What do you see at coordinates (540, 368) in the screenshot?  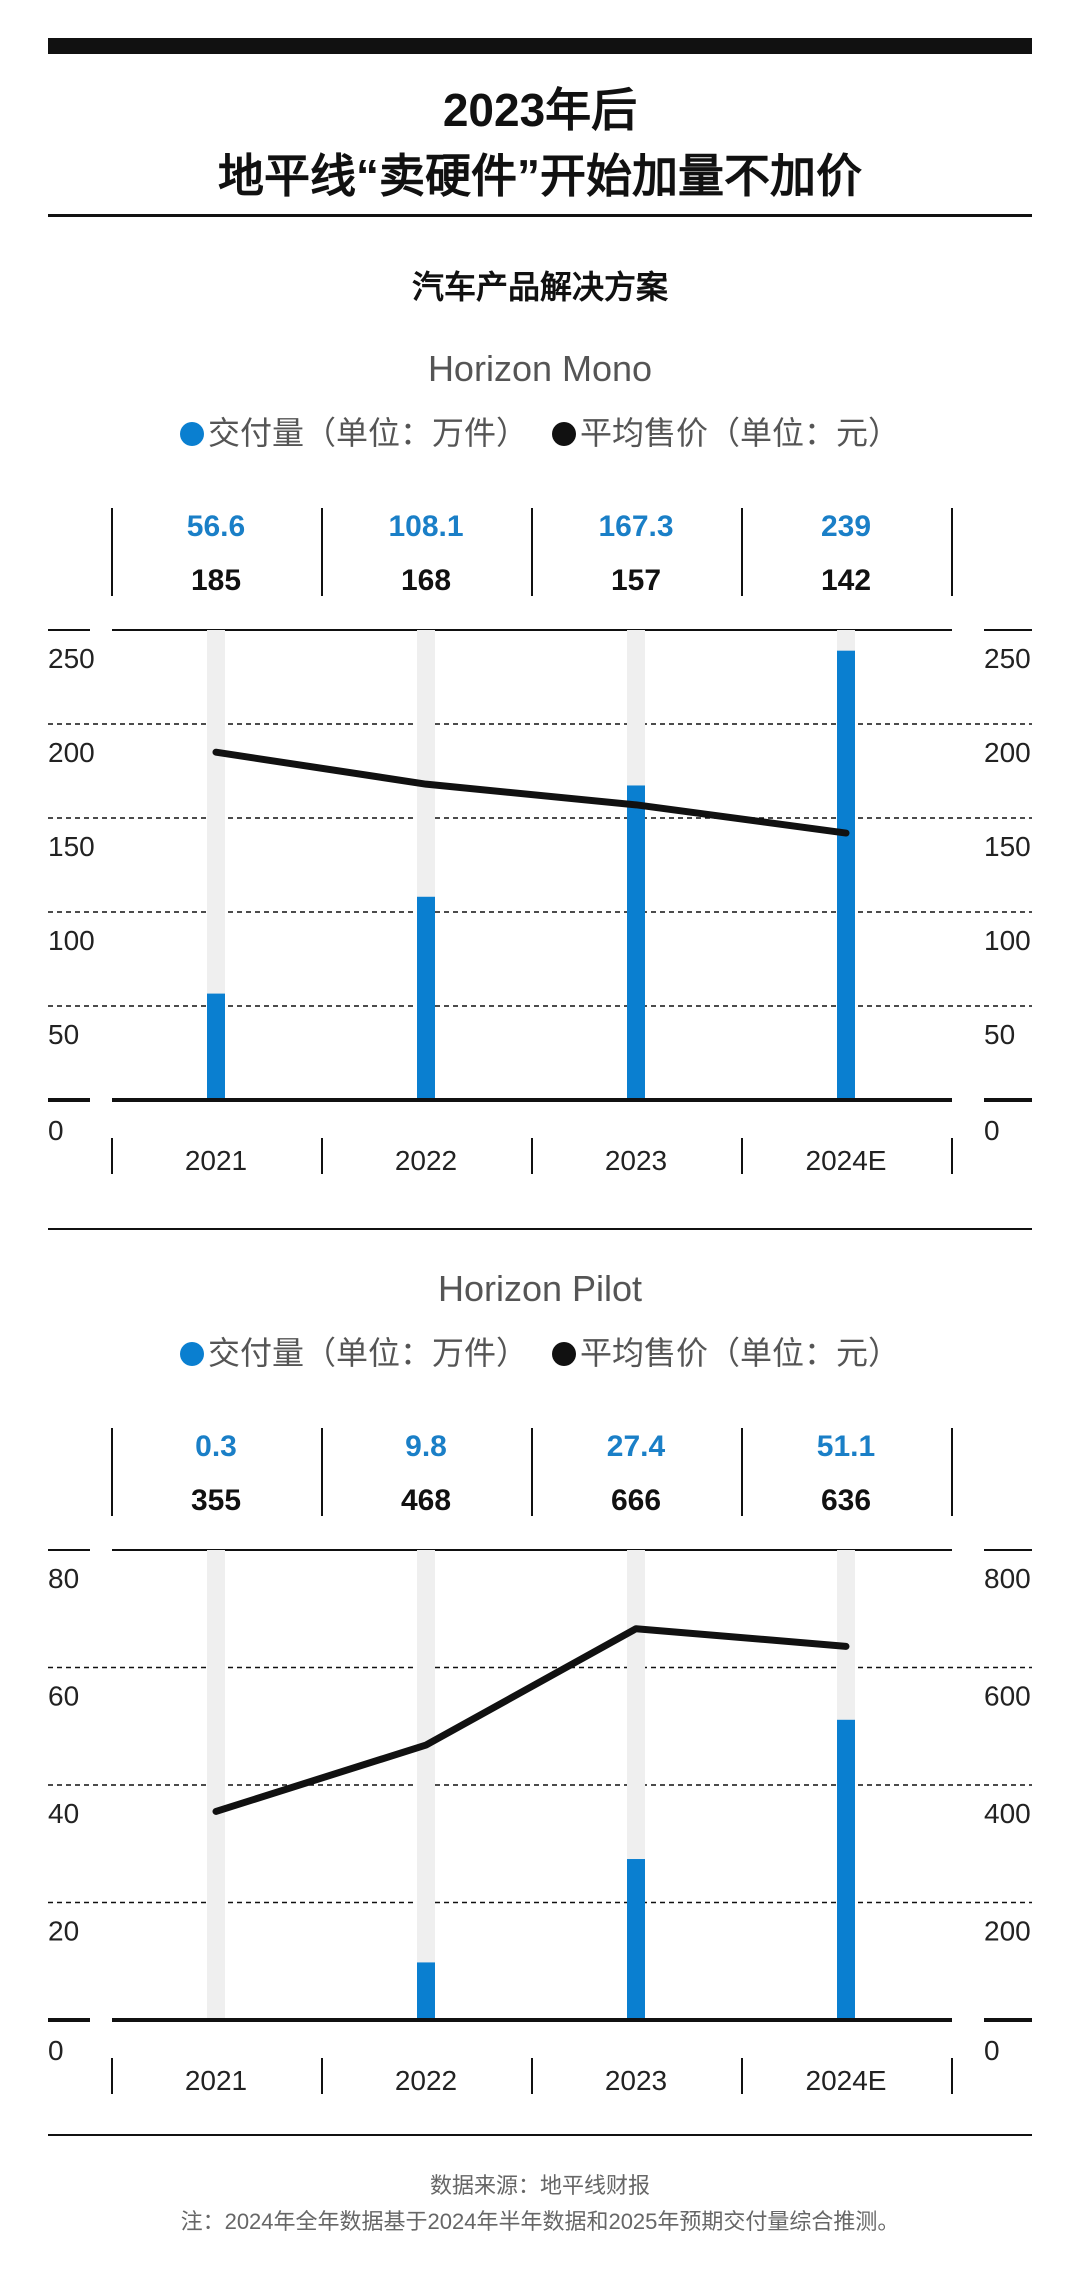 I see `chart-title: Horizon Mono` at bounding box center [540, 368].